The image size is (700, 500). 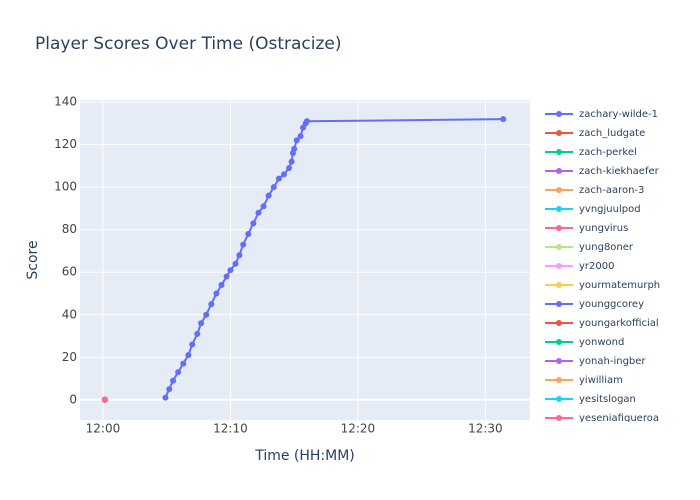 I want to click on legend-label: yvngjuulpod, so click(x=610, y=209).